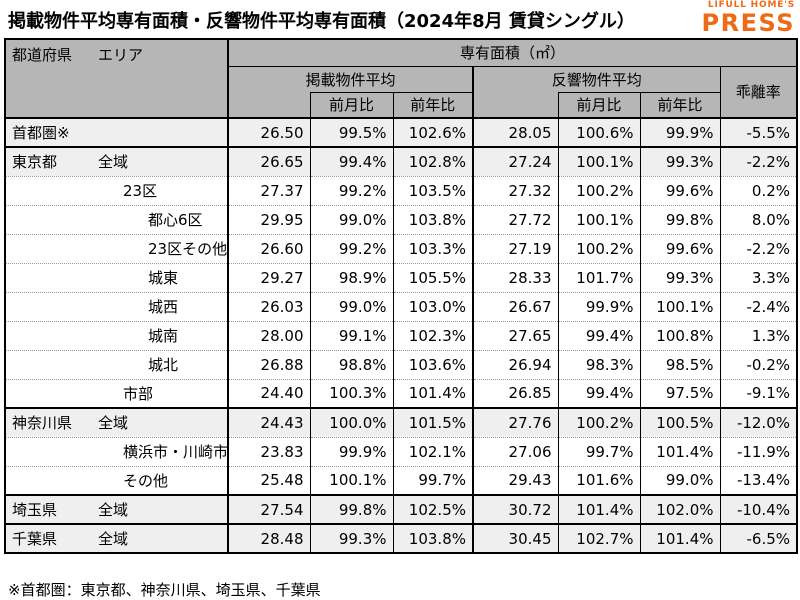  I want to click on header-response-avg-blank, so click(515, 105).